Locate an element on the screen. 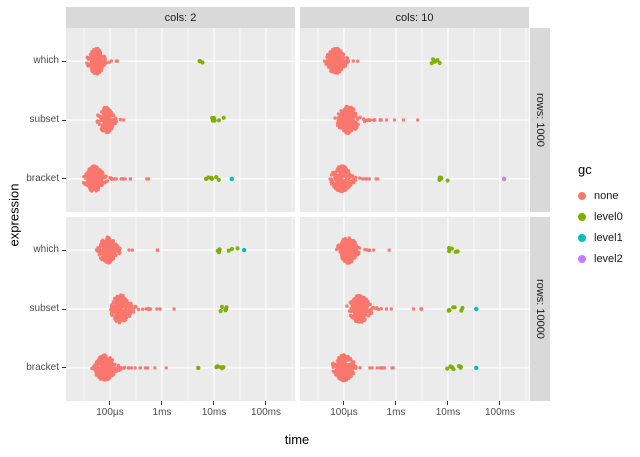  facet-strip-label: cols: 2 is located at coordinates (180, 17).